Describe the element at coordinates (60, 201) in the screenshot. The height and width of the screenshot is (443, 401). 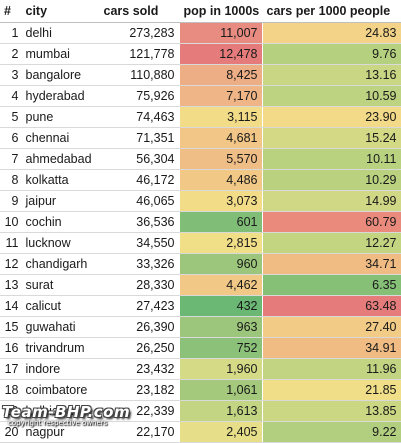
I see `cell-city: jaipur` at that location.